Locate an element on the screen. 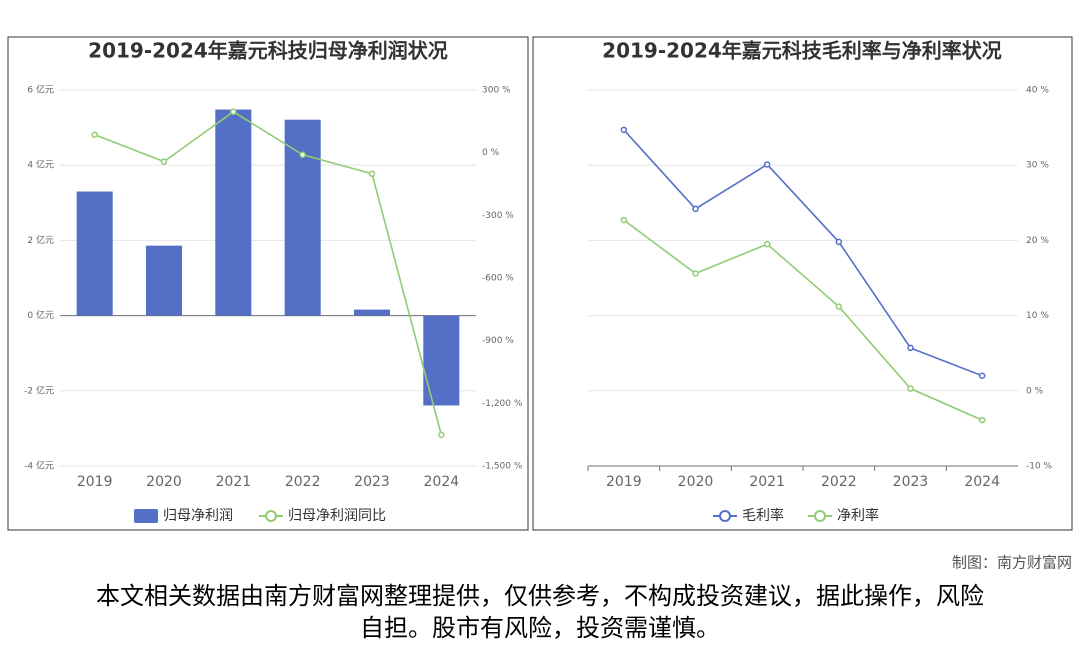 This screenshot has width=1080, height=646. y2-tick-label: -1,500 % is located at coordinates (502, 467).